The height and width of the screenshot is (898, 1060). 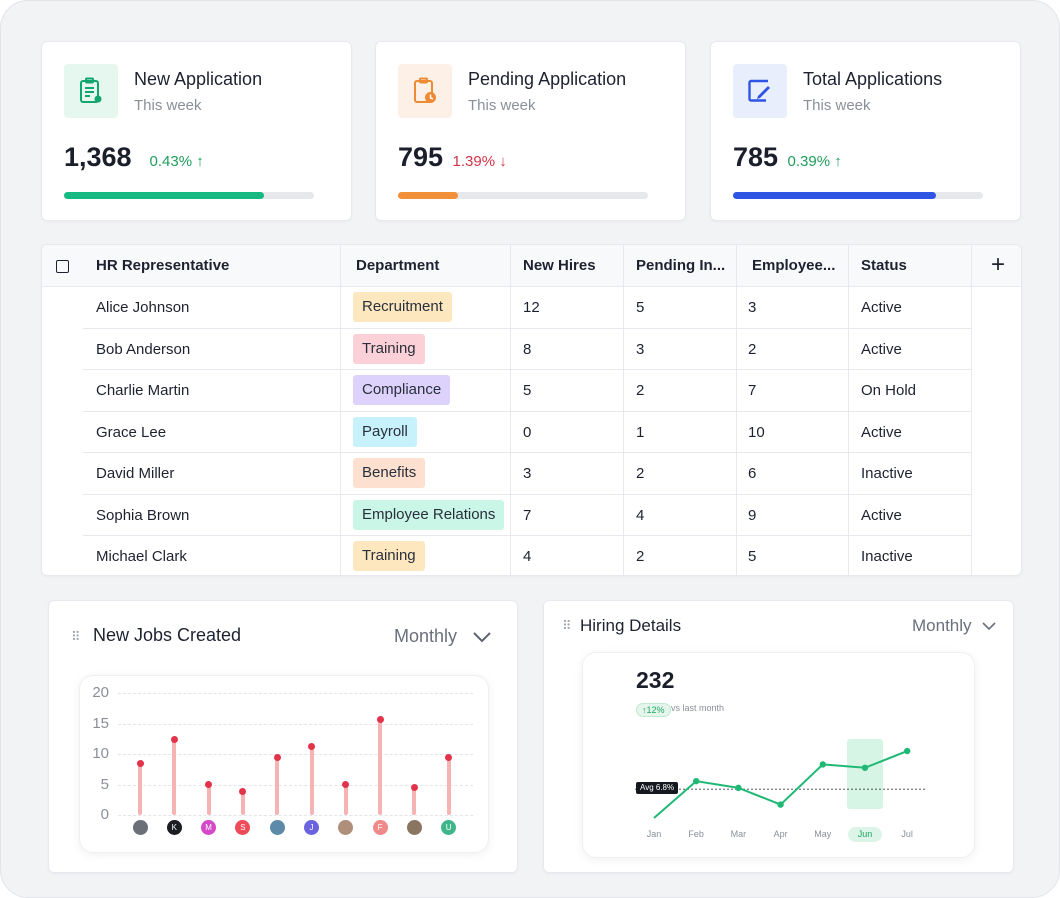 I want to click on cell-employees: 7, so click(x=752, y=390).